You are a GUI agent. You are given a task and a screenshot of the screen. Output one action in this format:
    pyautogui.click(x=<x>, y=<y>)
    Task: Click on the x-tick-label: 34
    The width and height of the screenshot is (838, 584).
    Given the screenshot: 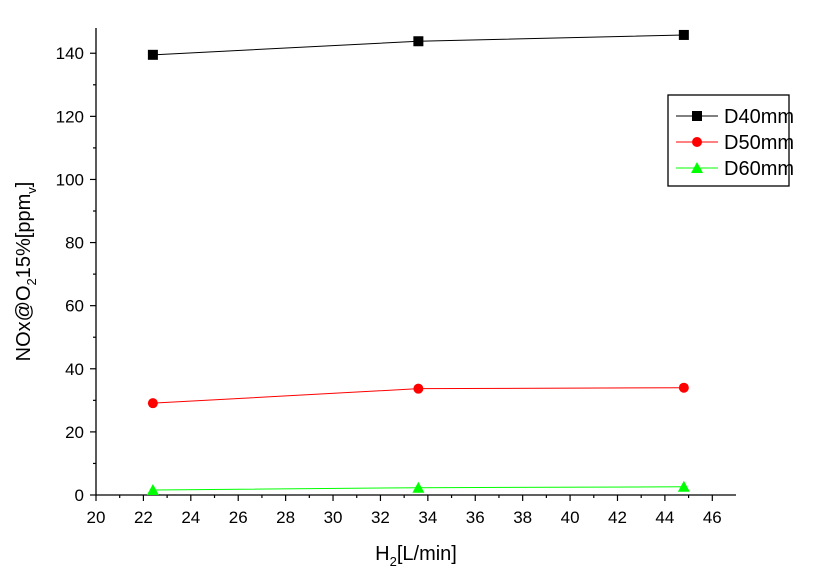 What is the action you would take?
    pyautogui.click(x=427, y=517)
    